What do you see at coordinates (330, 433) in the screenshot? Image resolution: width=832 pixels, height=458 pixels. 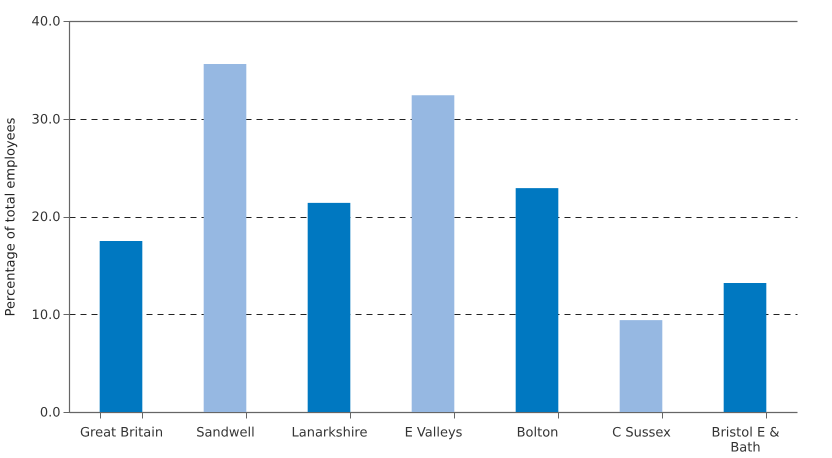 I see `x-tick-label: Lanarkshire` at bounding box center [330, 433].